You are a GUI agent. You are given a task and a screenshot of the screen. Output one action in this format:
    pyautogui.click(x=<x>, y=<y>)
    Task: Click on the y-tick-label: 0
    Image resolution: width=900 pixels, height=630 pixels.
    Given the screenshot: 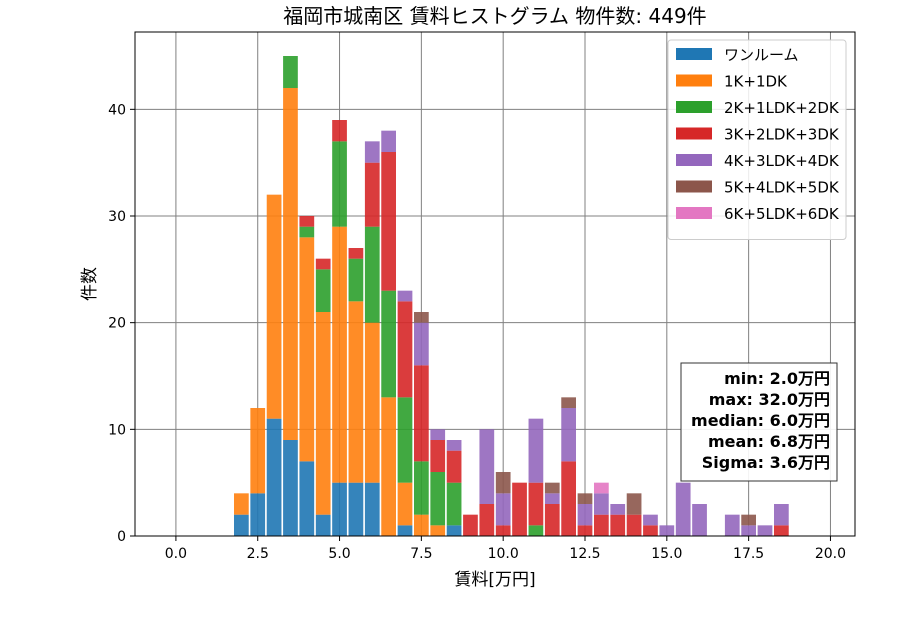 What is the action you would take?
    pyautogui.click(x=121, y=537)
    